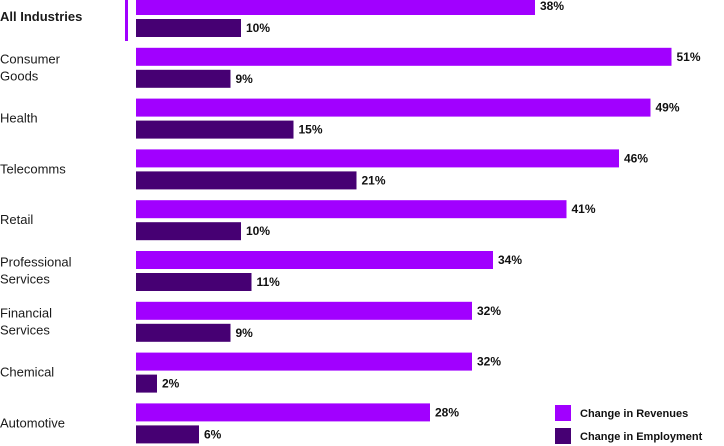  What do you see at coordinates (19, 118) in the screenshot?
I see `category-label: Health` at bounding box center [19, 118].